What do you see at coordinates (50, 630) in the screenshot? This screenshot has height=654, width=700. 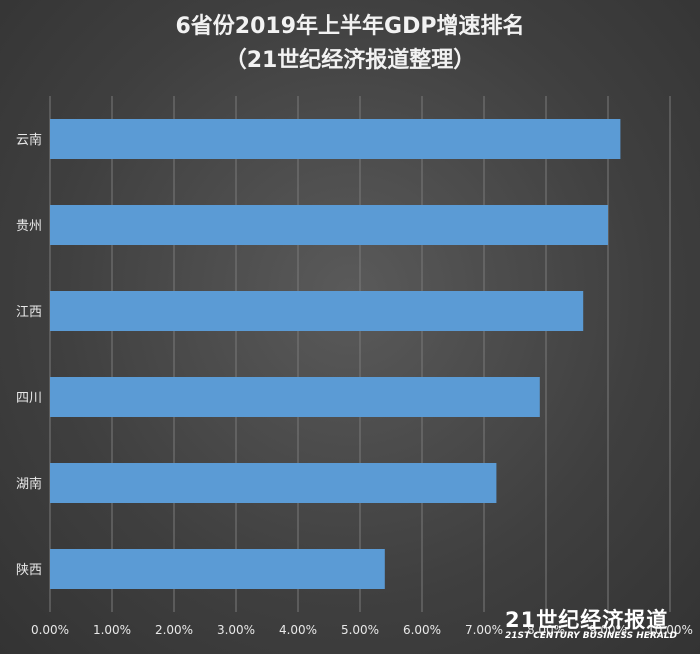 I see `x-tick-label: 0.00%` at bounding box center [50, 630].